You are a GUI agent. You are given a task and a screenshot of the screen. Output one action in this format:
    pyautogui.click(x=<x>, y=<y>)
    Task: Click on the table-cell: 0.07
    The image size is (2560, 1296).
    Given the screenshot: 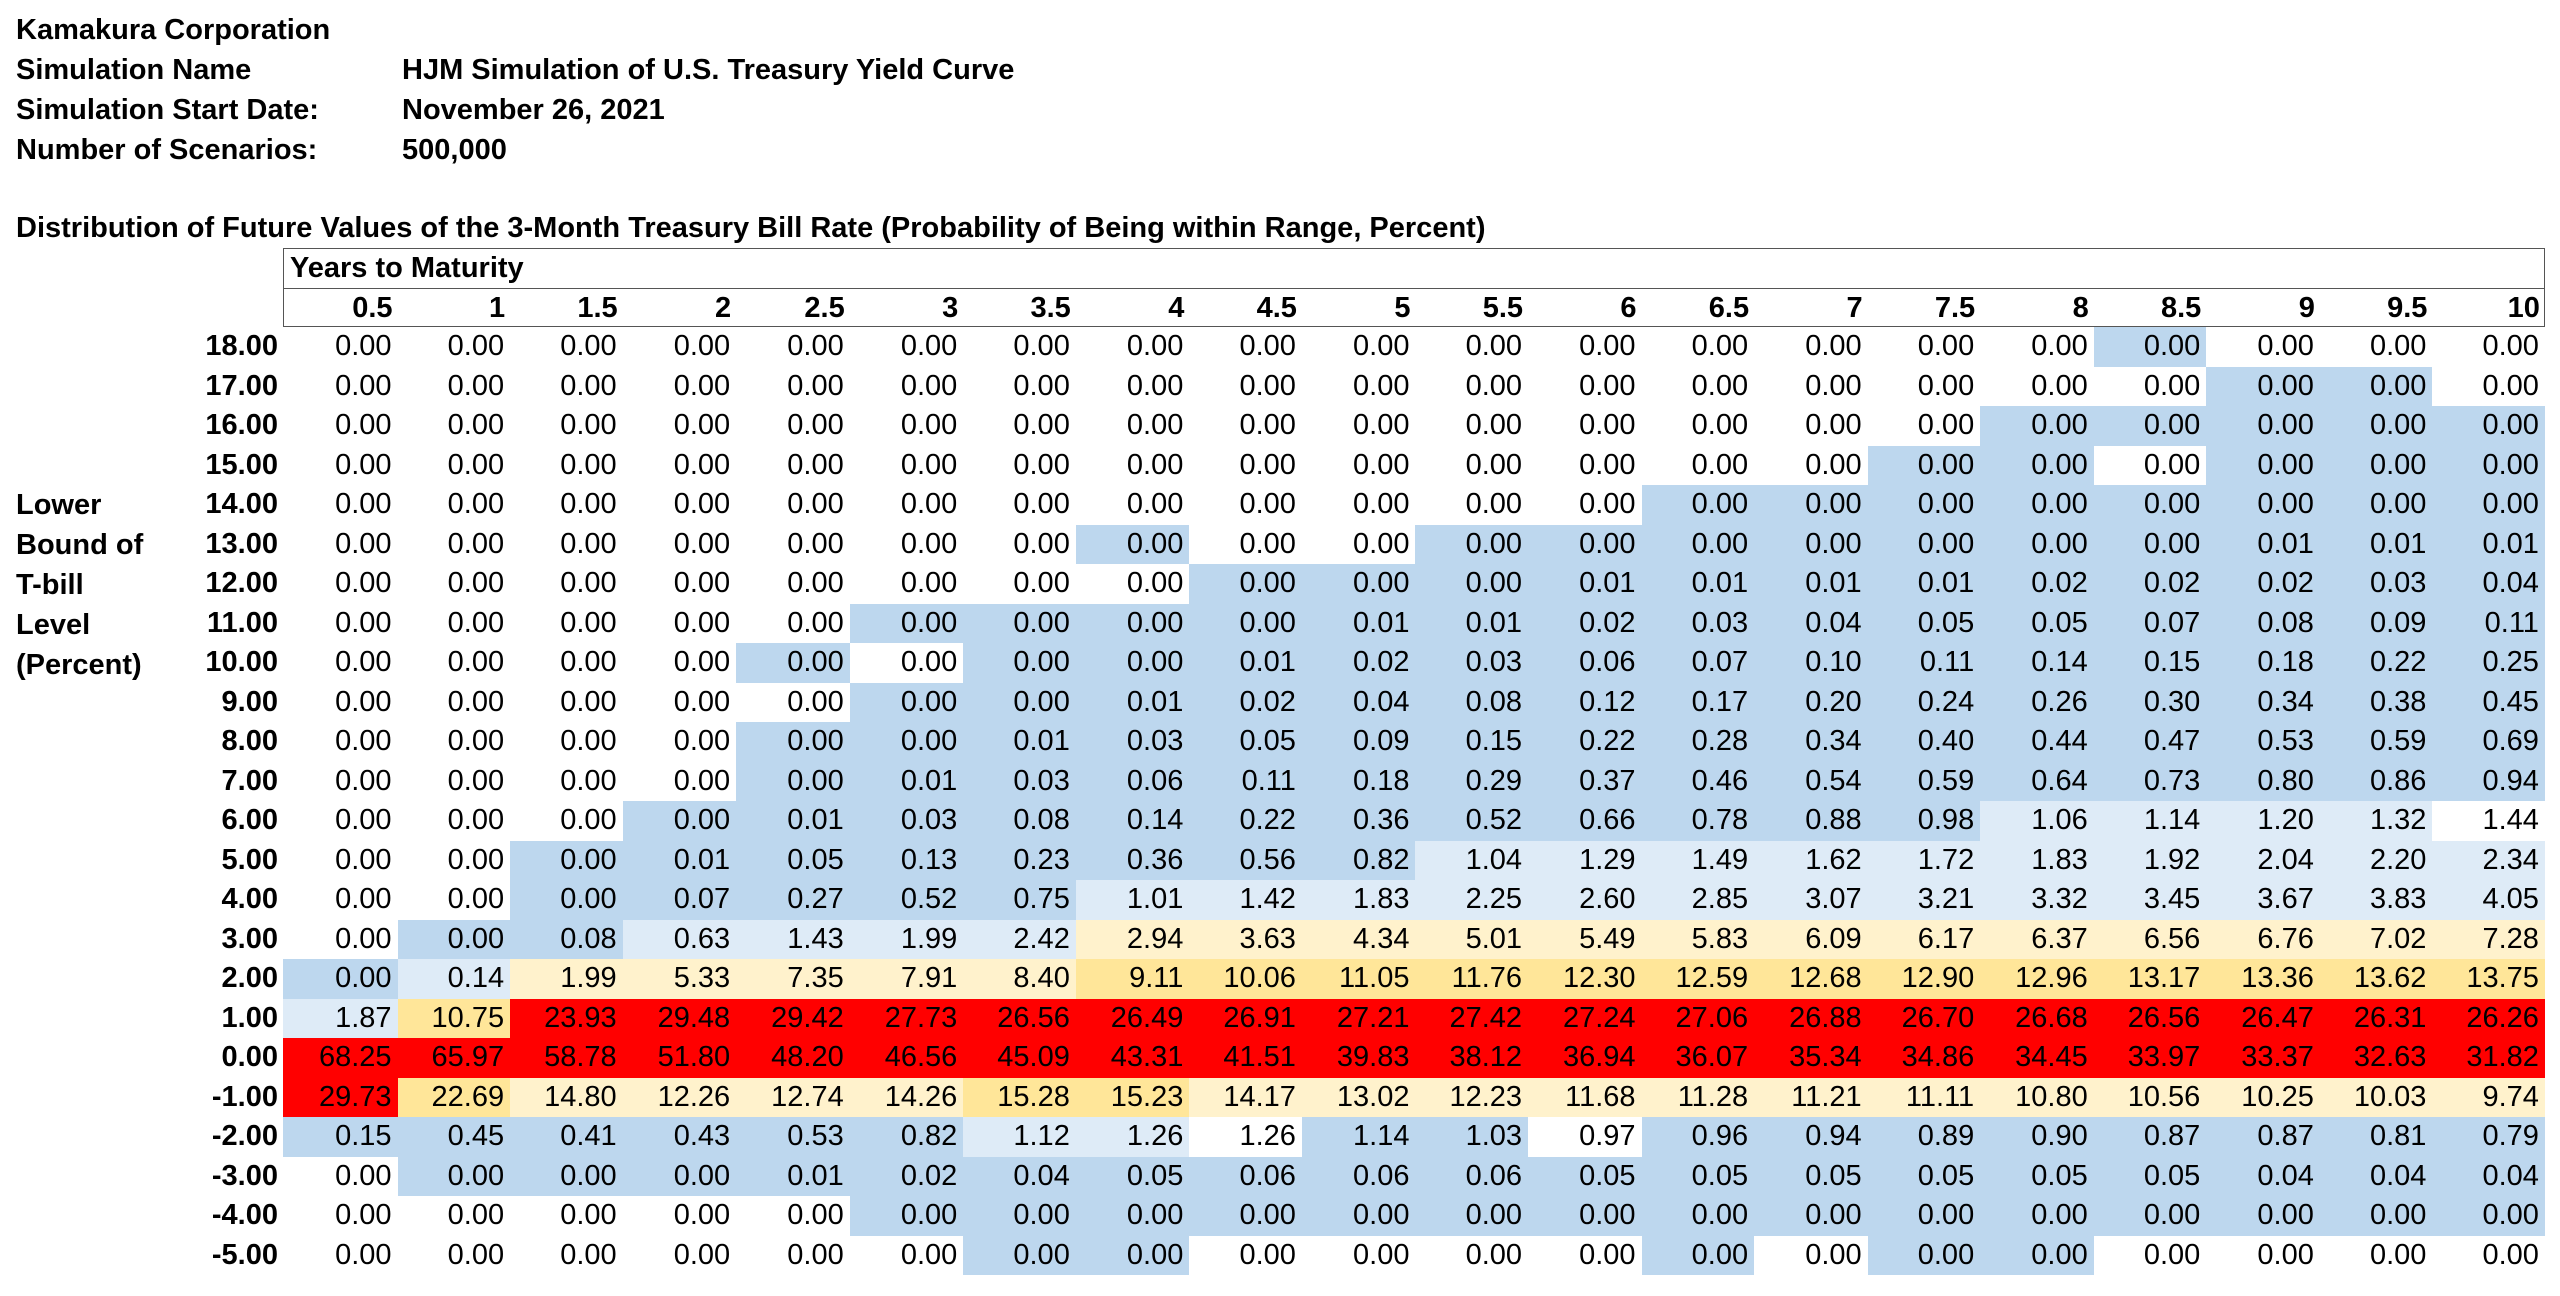 What is the action you would take?
    pyautogui.click(x=2150, y=623)
    